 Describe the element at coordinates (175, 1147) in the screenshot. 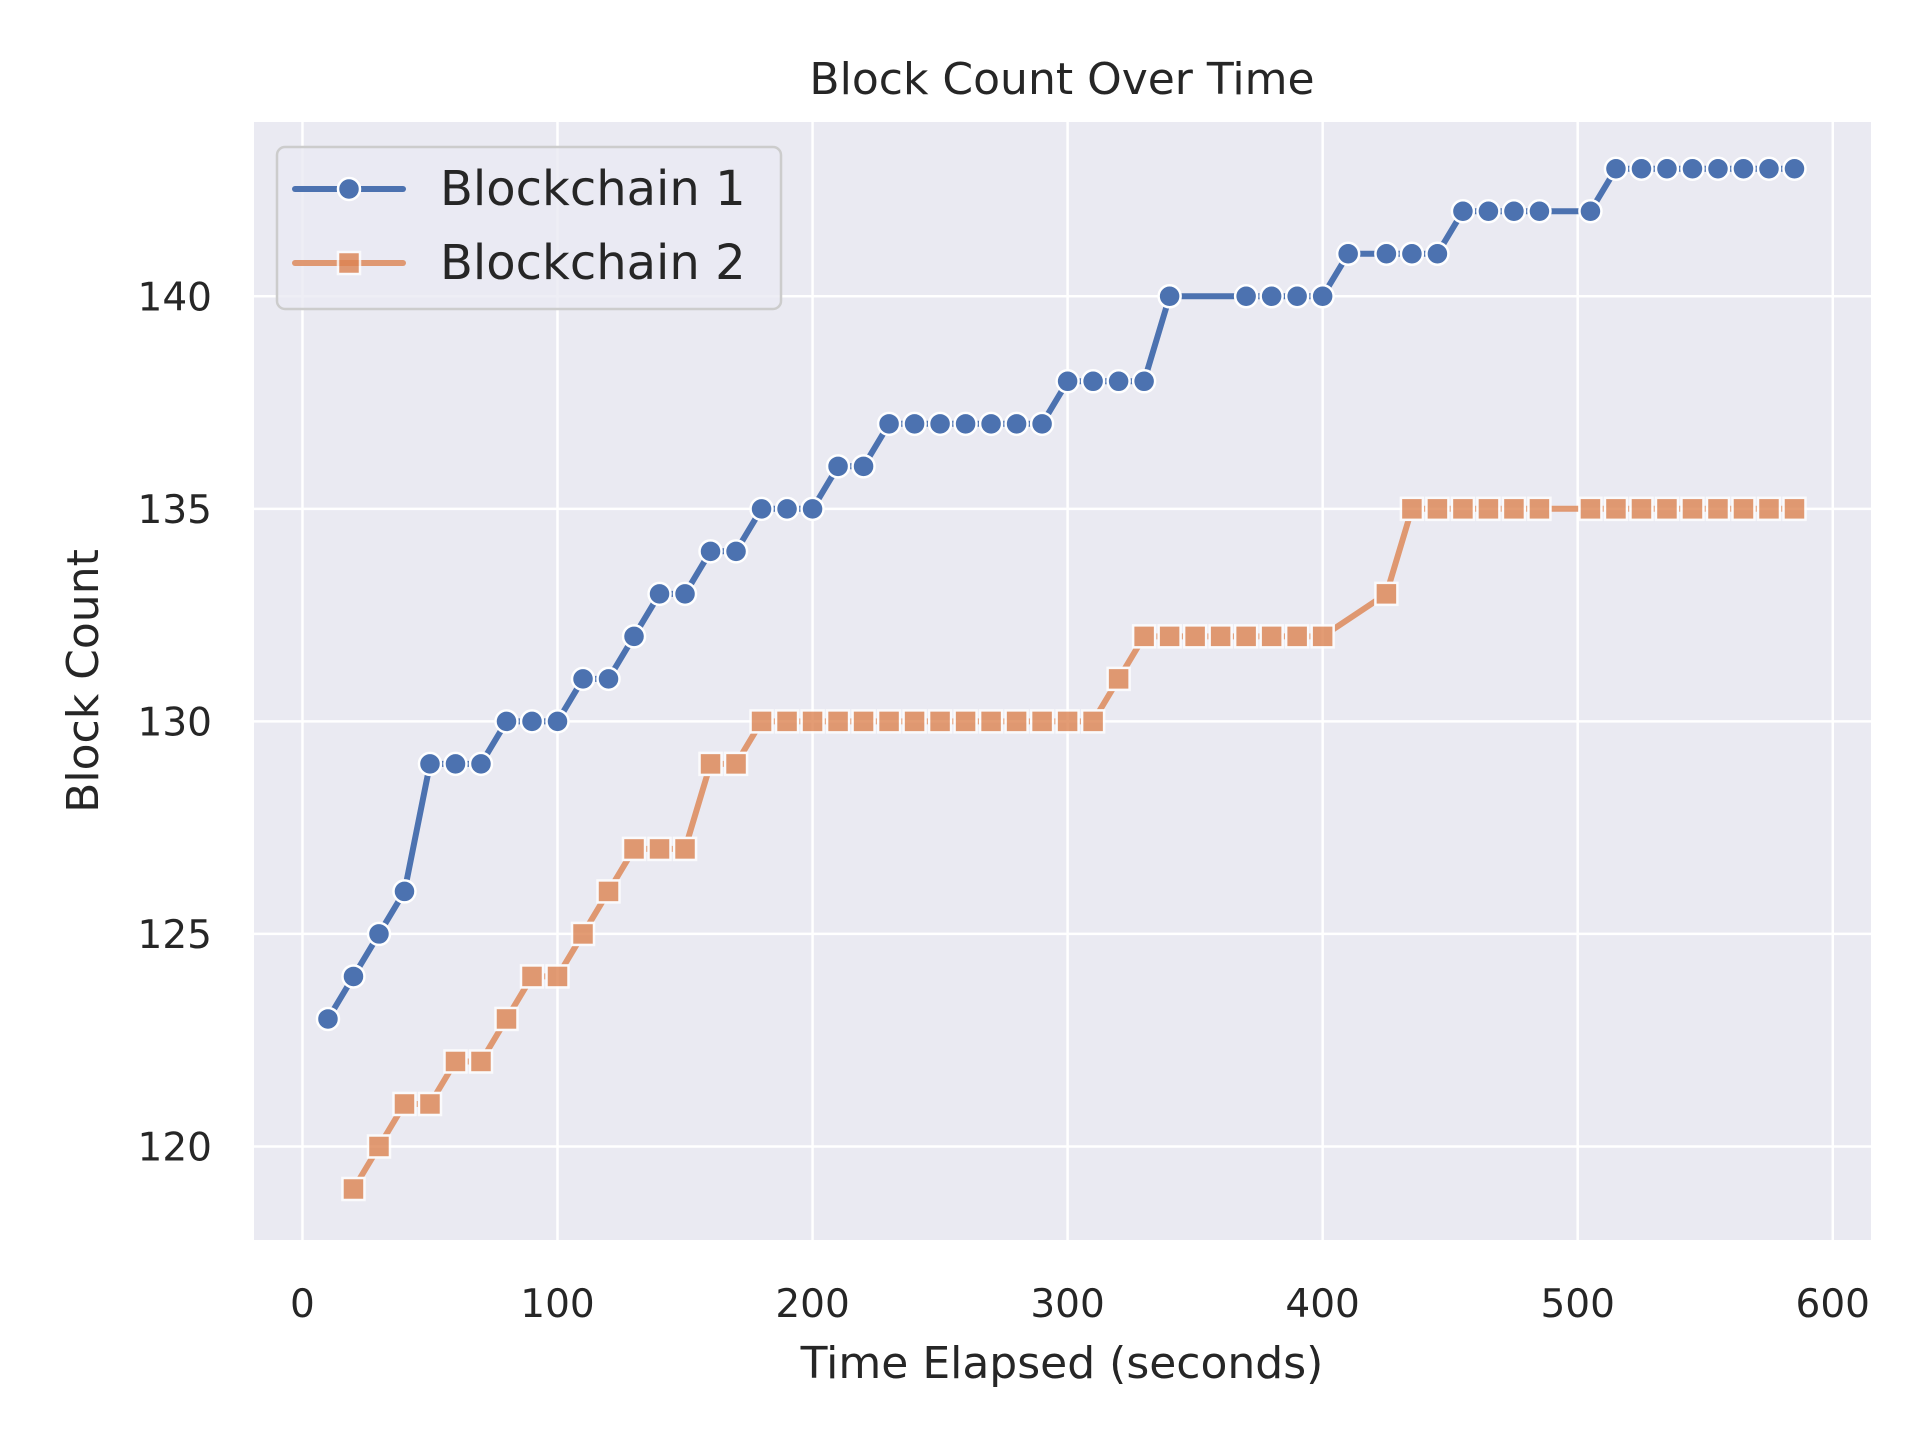

I see `y-tick-label: 120` at that location.